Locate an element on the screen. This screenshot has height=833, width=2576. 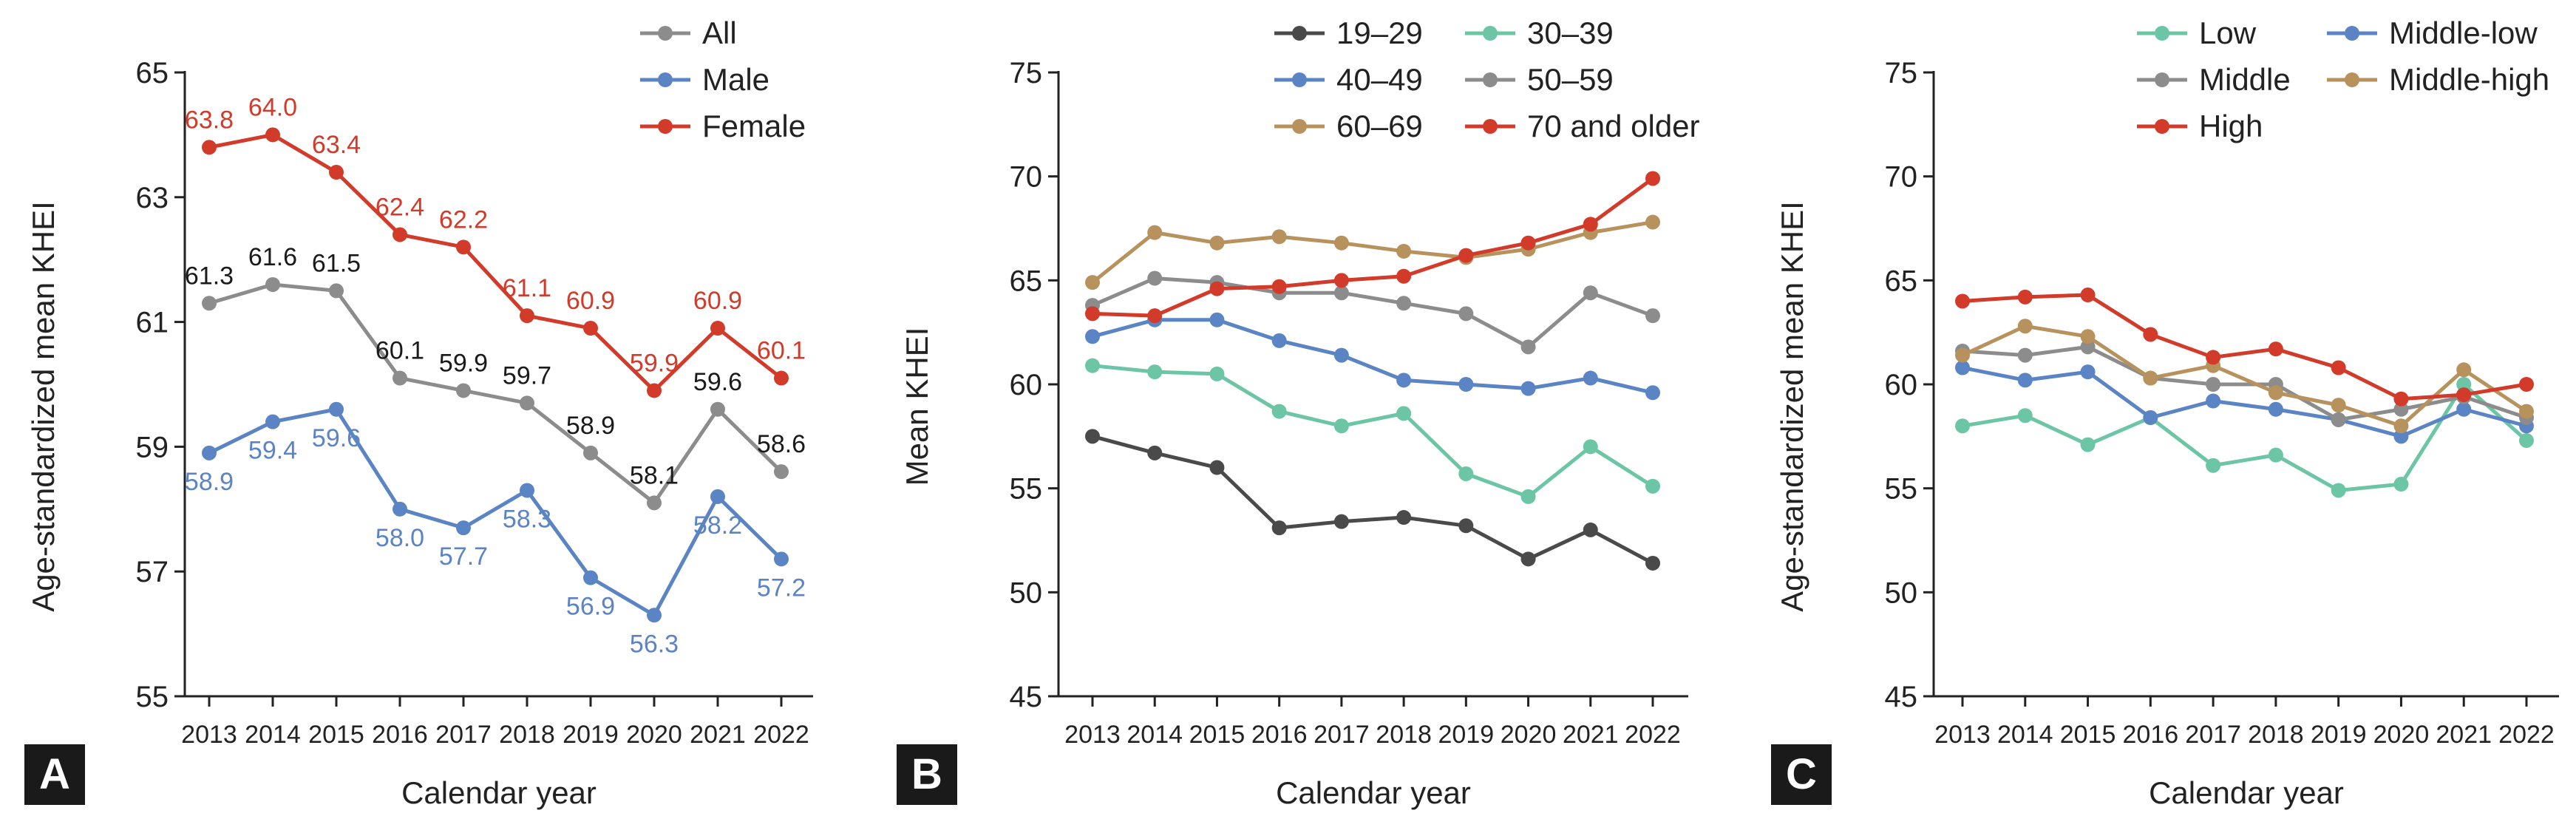
y-tick-label: 45 is located at coordinates (1901, 697).